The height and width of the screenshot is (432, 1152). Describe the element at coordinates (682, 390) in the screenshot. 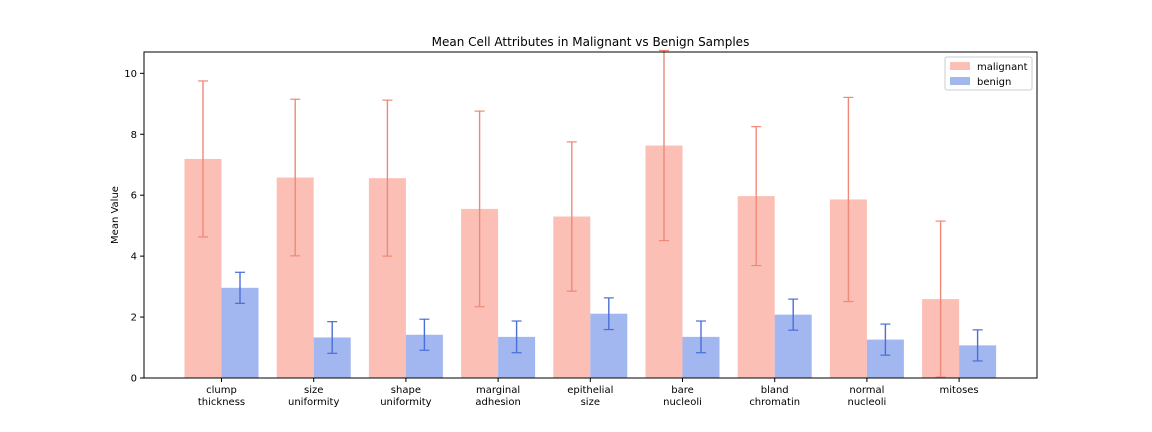

I see `x-tick-label-line: bare` at that location.